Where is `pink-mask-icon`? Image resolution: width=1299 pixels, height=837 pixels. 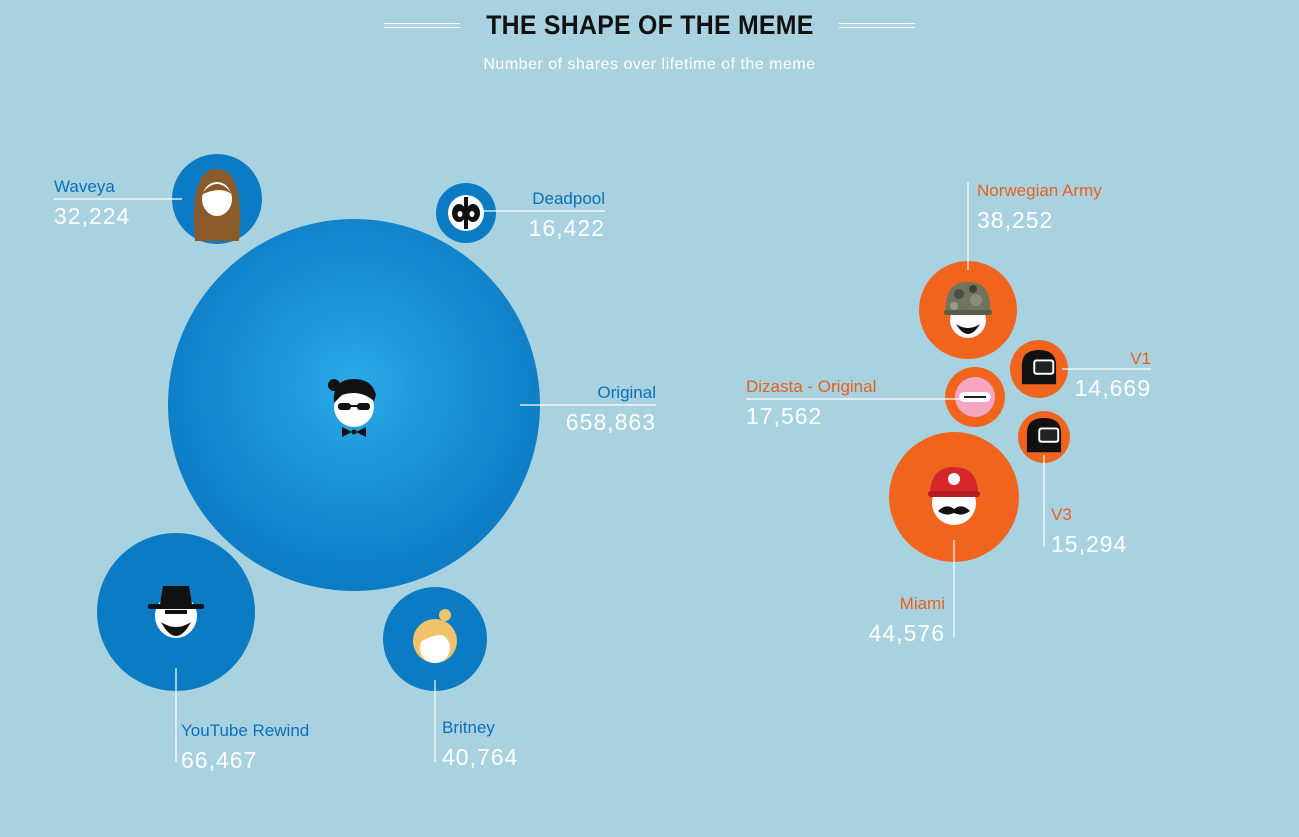
pink-mask-icon is located at coordinates (975, 397).